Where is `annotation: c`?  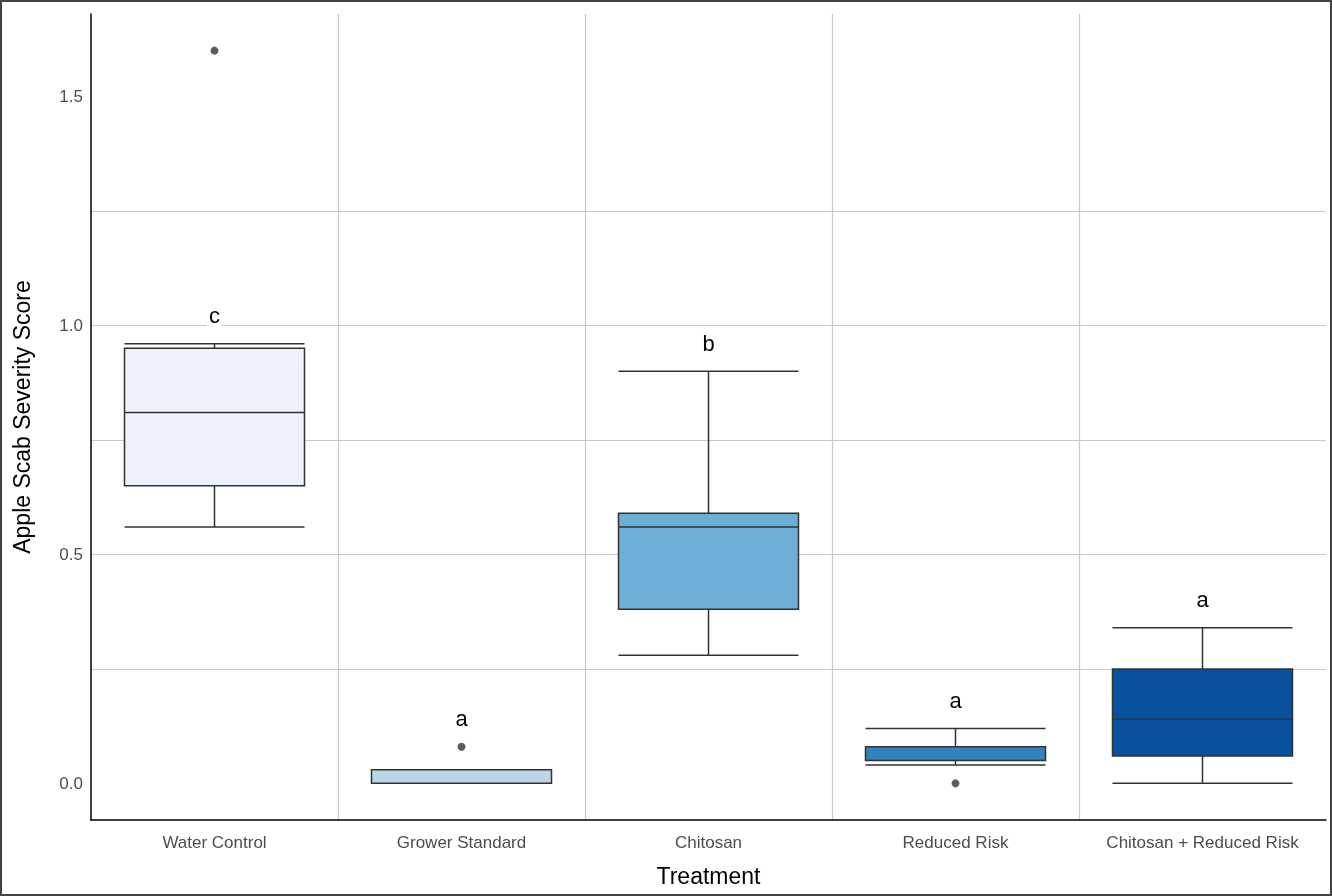
annotation: c is located at coordinates (214, 316).